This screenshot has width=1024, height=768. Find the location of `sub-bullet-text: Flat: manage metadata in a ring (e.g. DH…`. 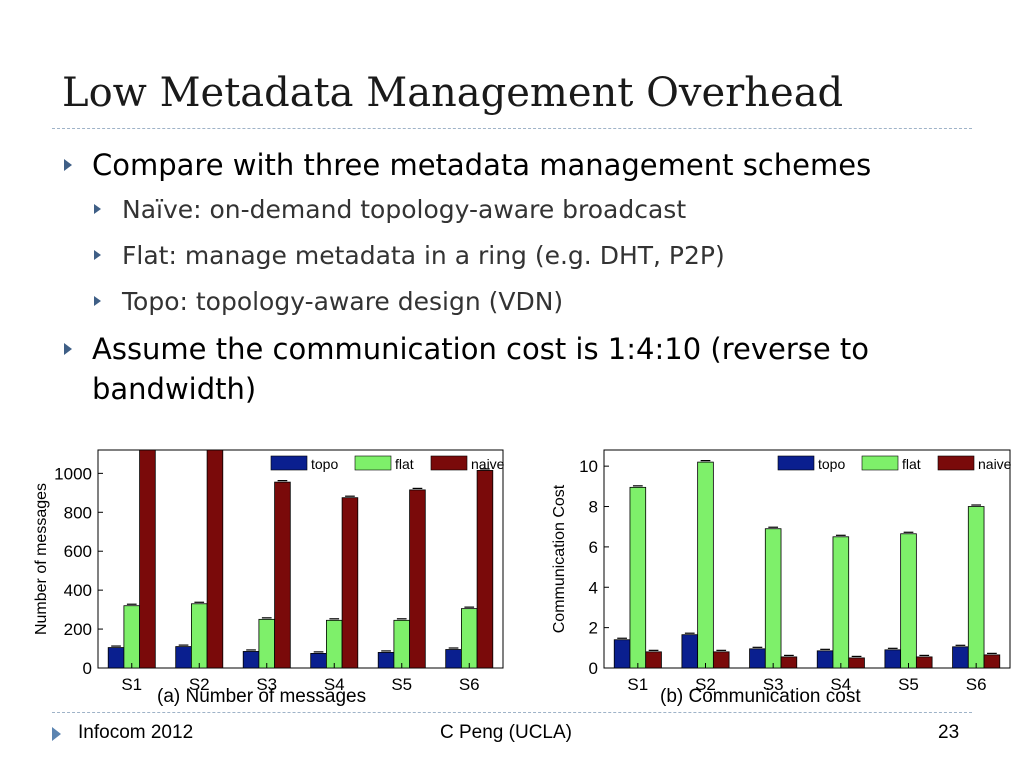

sub-bullet-text: Flat: manage metadata in a ring (e.g. DH… is located at coordinates (423, 255).